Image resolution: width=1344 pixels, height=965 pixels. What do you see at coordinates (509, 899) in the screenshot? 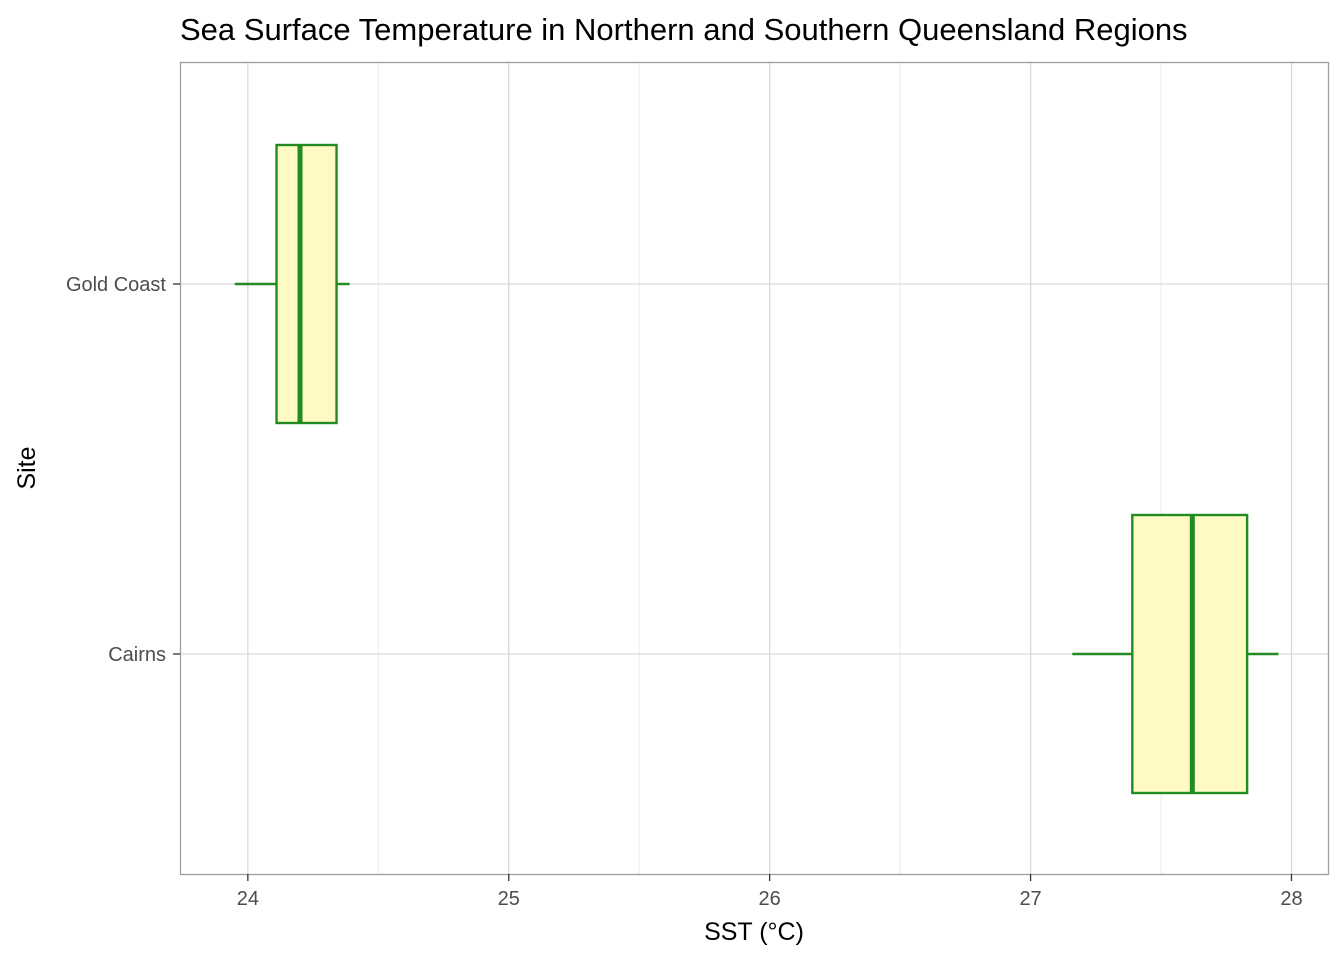
I see `x-tick-label: 25` at bounding box center [509, 899].